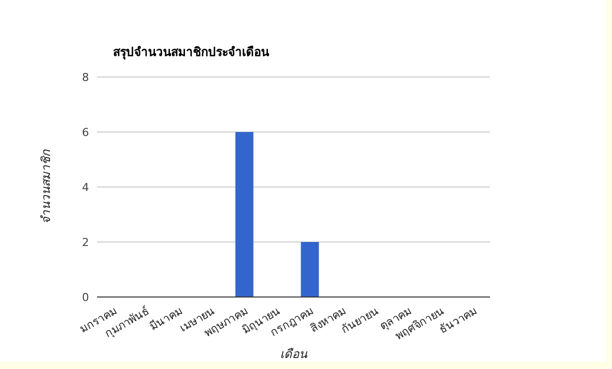  I want to click on y-tick-label: 8, so click(85, 77).